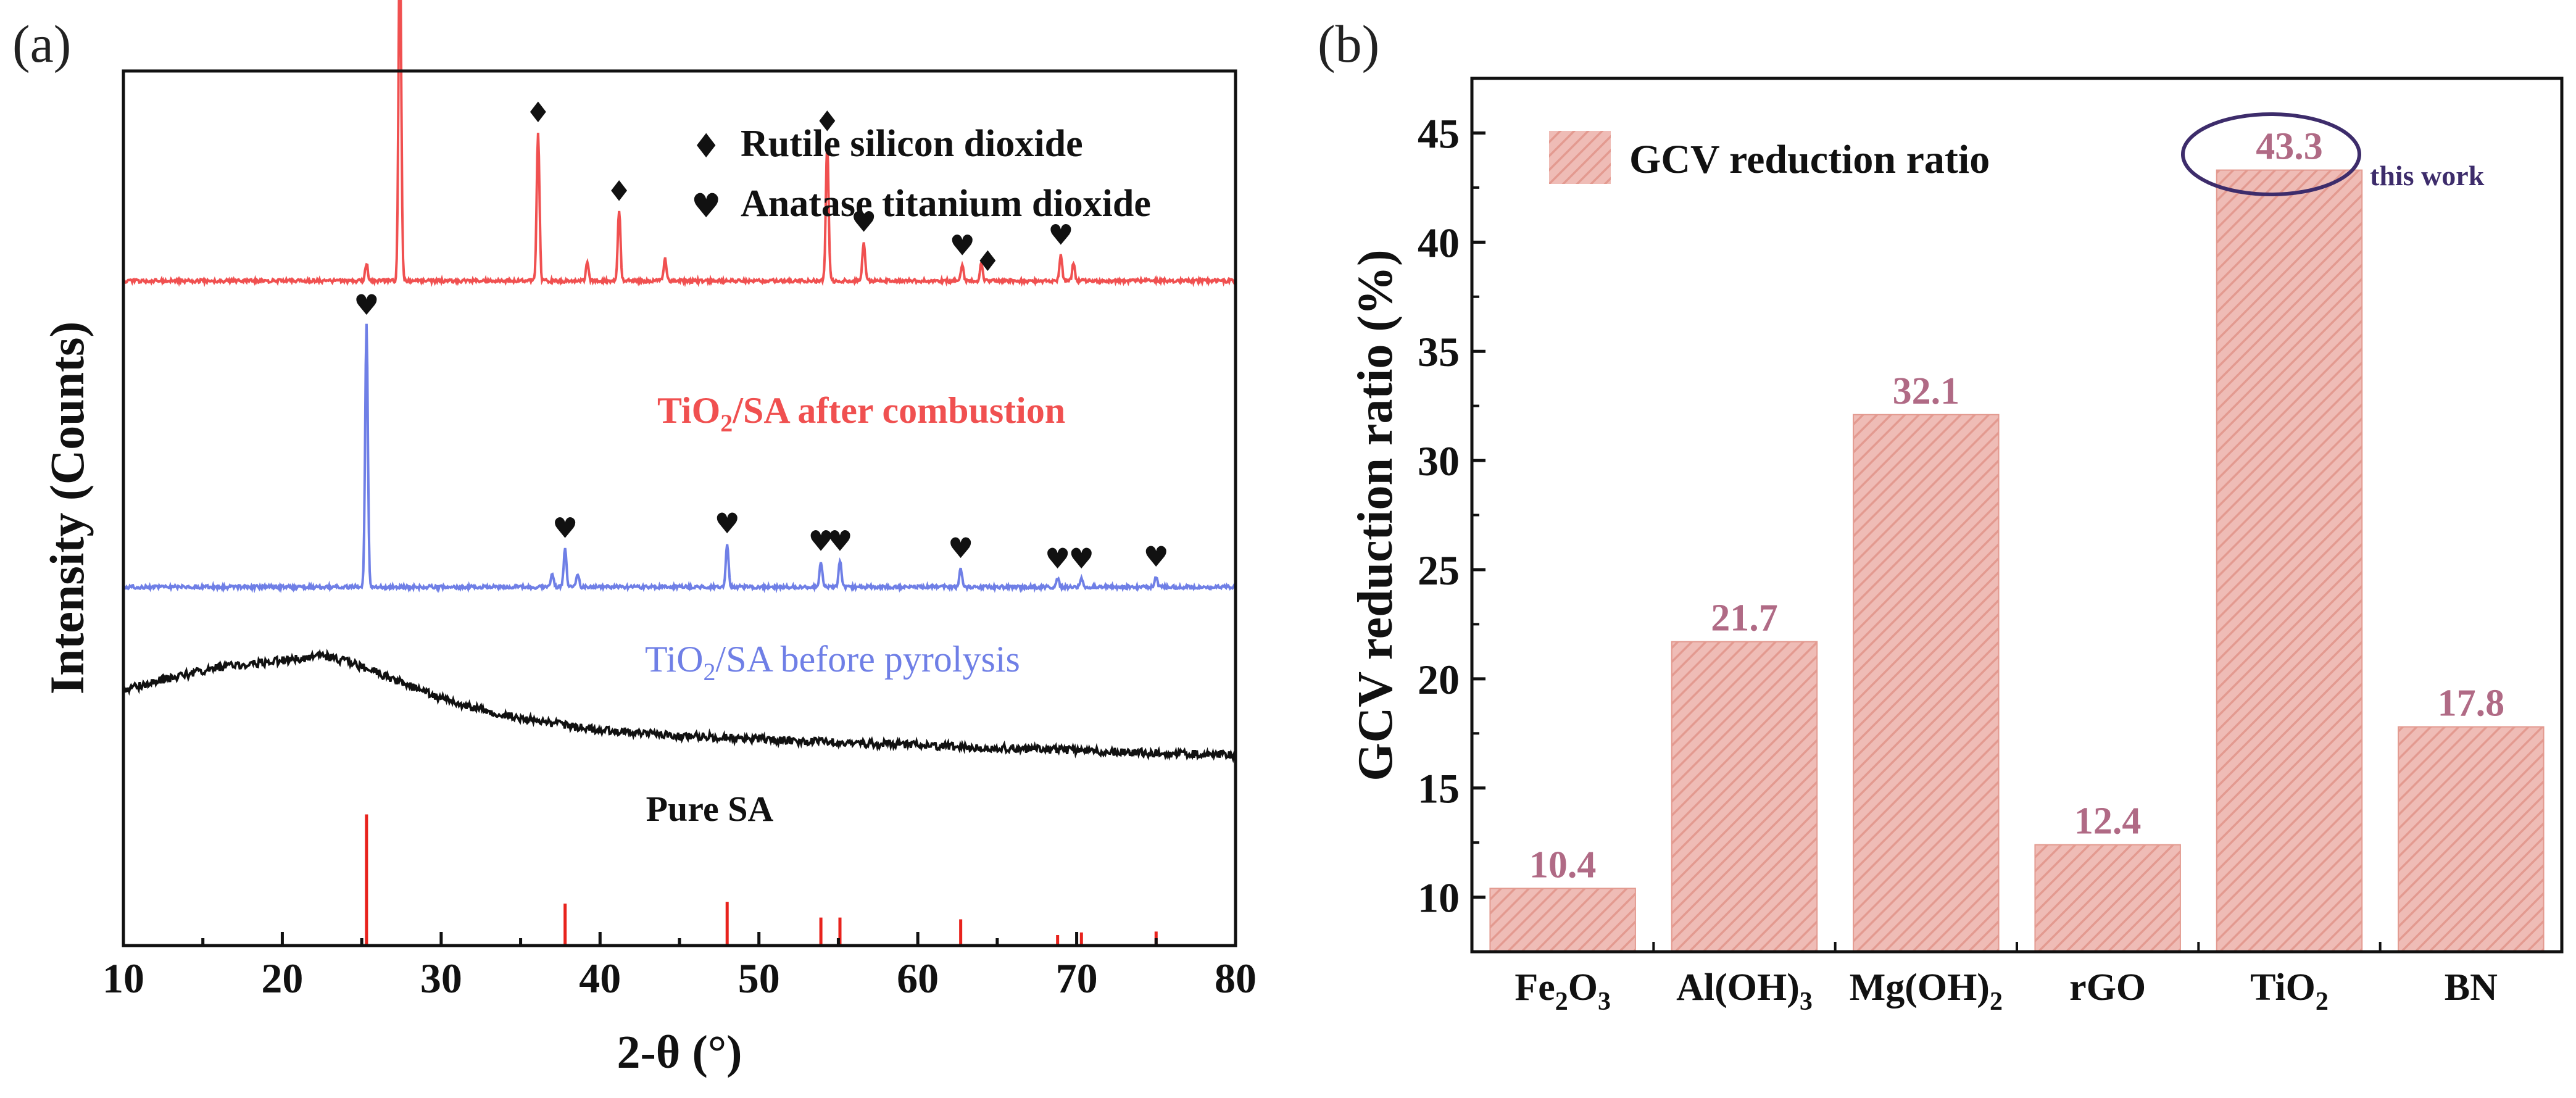 The width and height of the screenshot is (2576, 1098). Describe the element at coordinates (1439, 680) in the screenshot. I see `y-tick-label: 20` at that location.